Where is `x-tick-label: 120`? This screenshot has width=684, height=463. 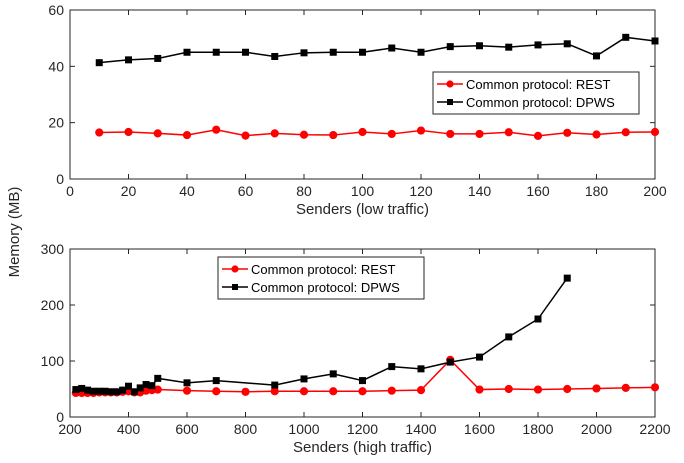
x-tick-label: 120 is located at coordinates (421, 191).